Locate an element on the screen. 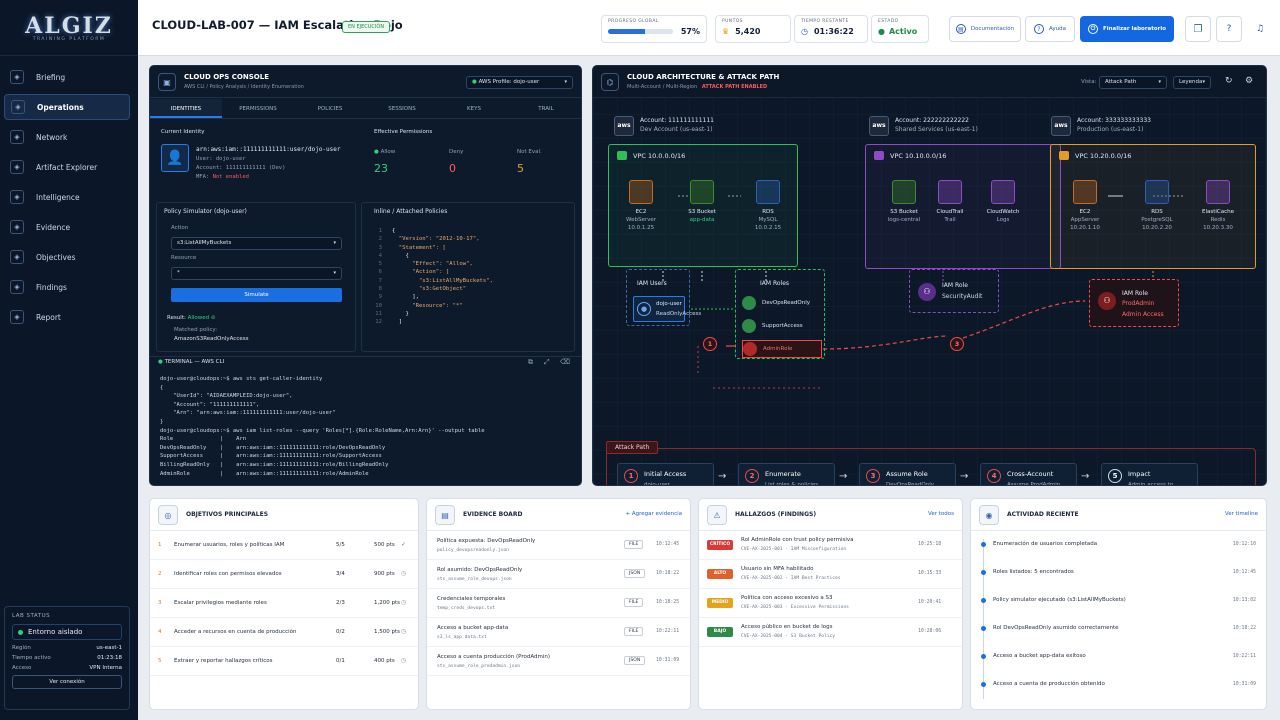 Image resolution: width=1280 pixels, height=720 pixels. line-number: 10 is located at coordinates (378, 305).